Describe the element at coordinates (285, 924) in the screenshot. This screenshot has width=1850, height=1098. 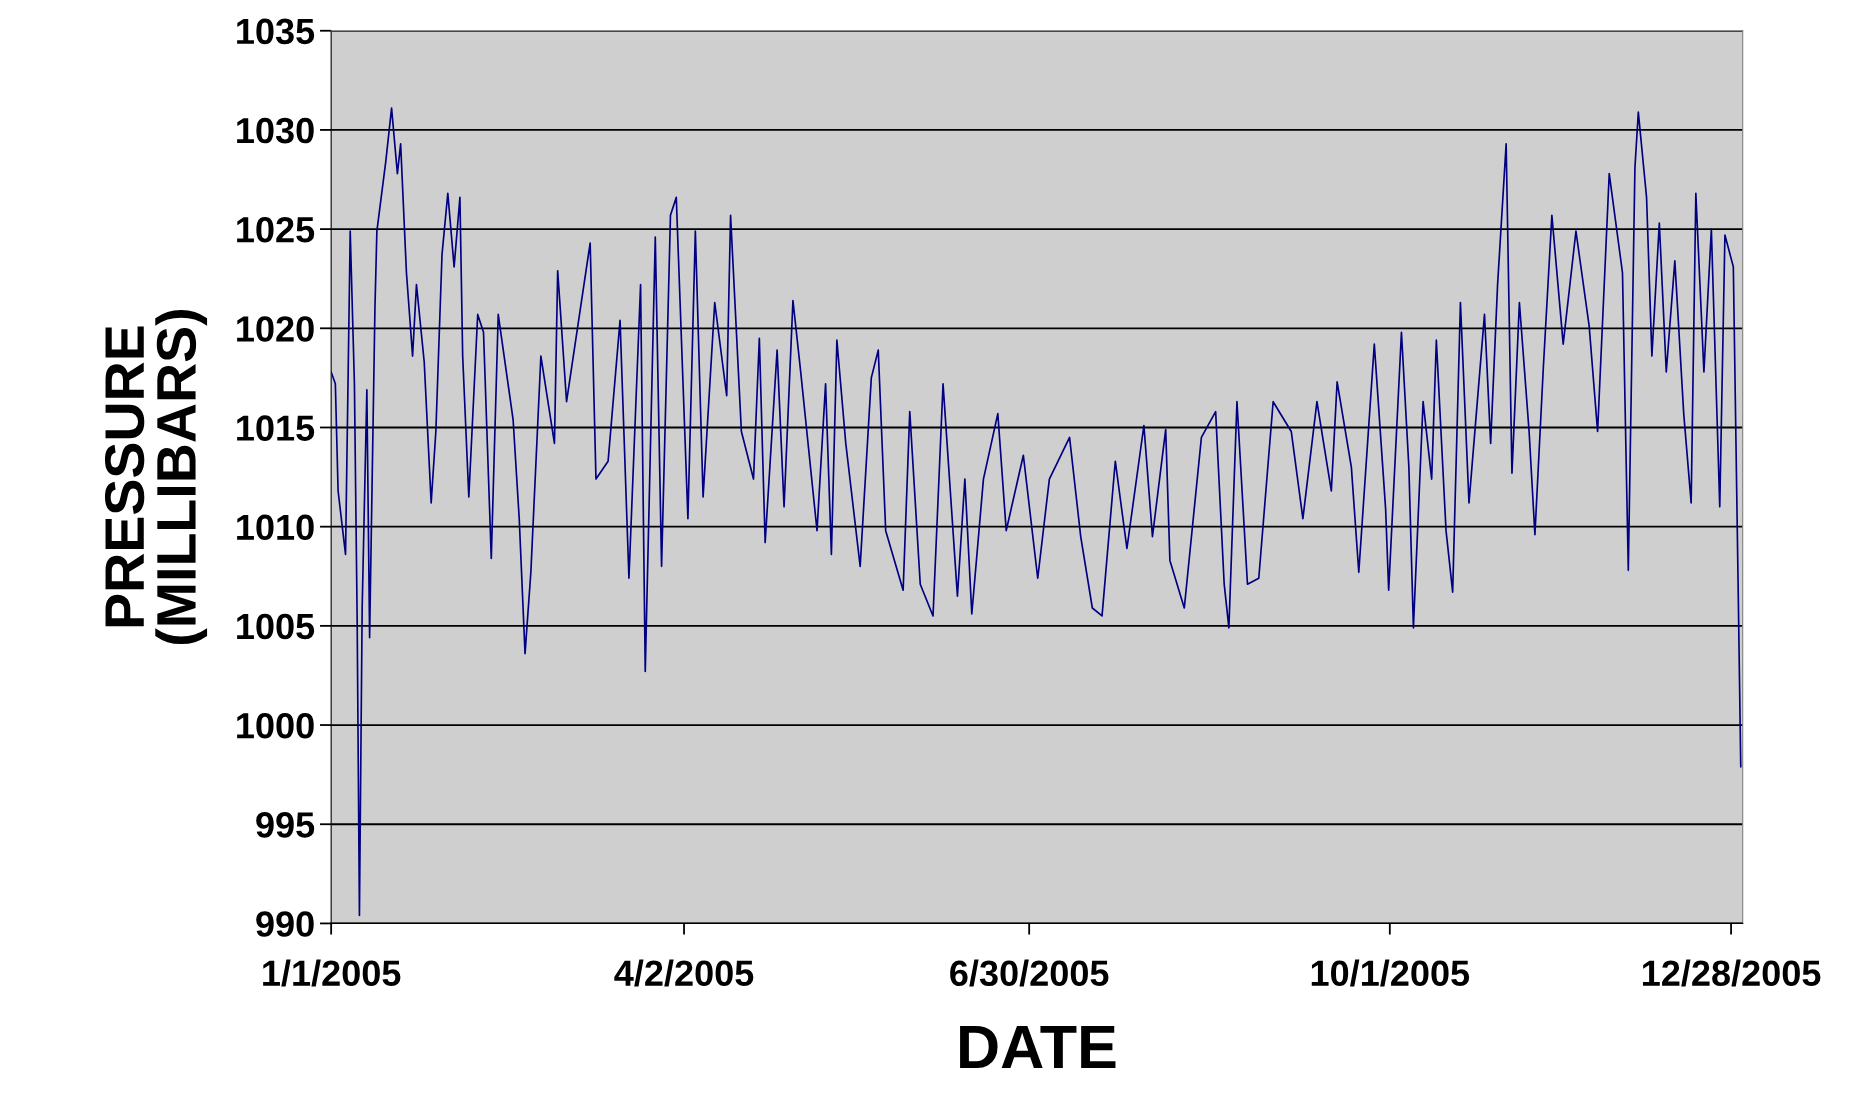
I see `y-tick-label: 990` at that location.